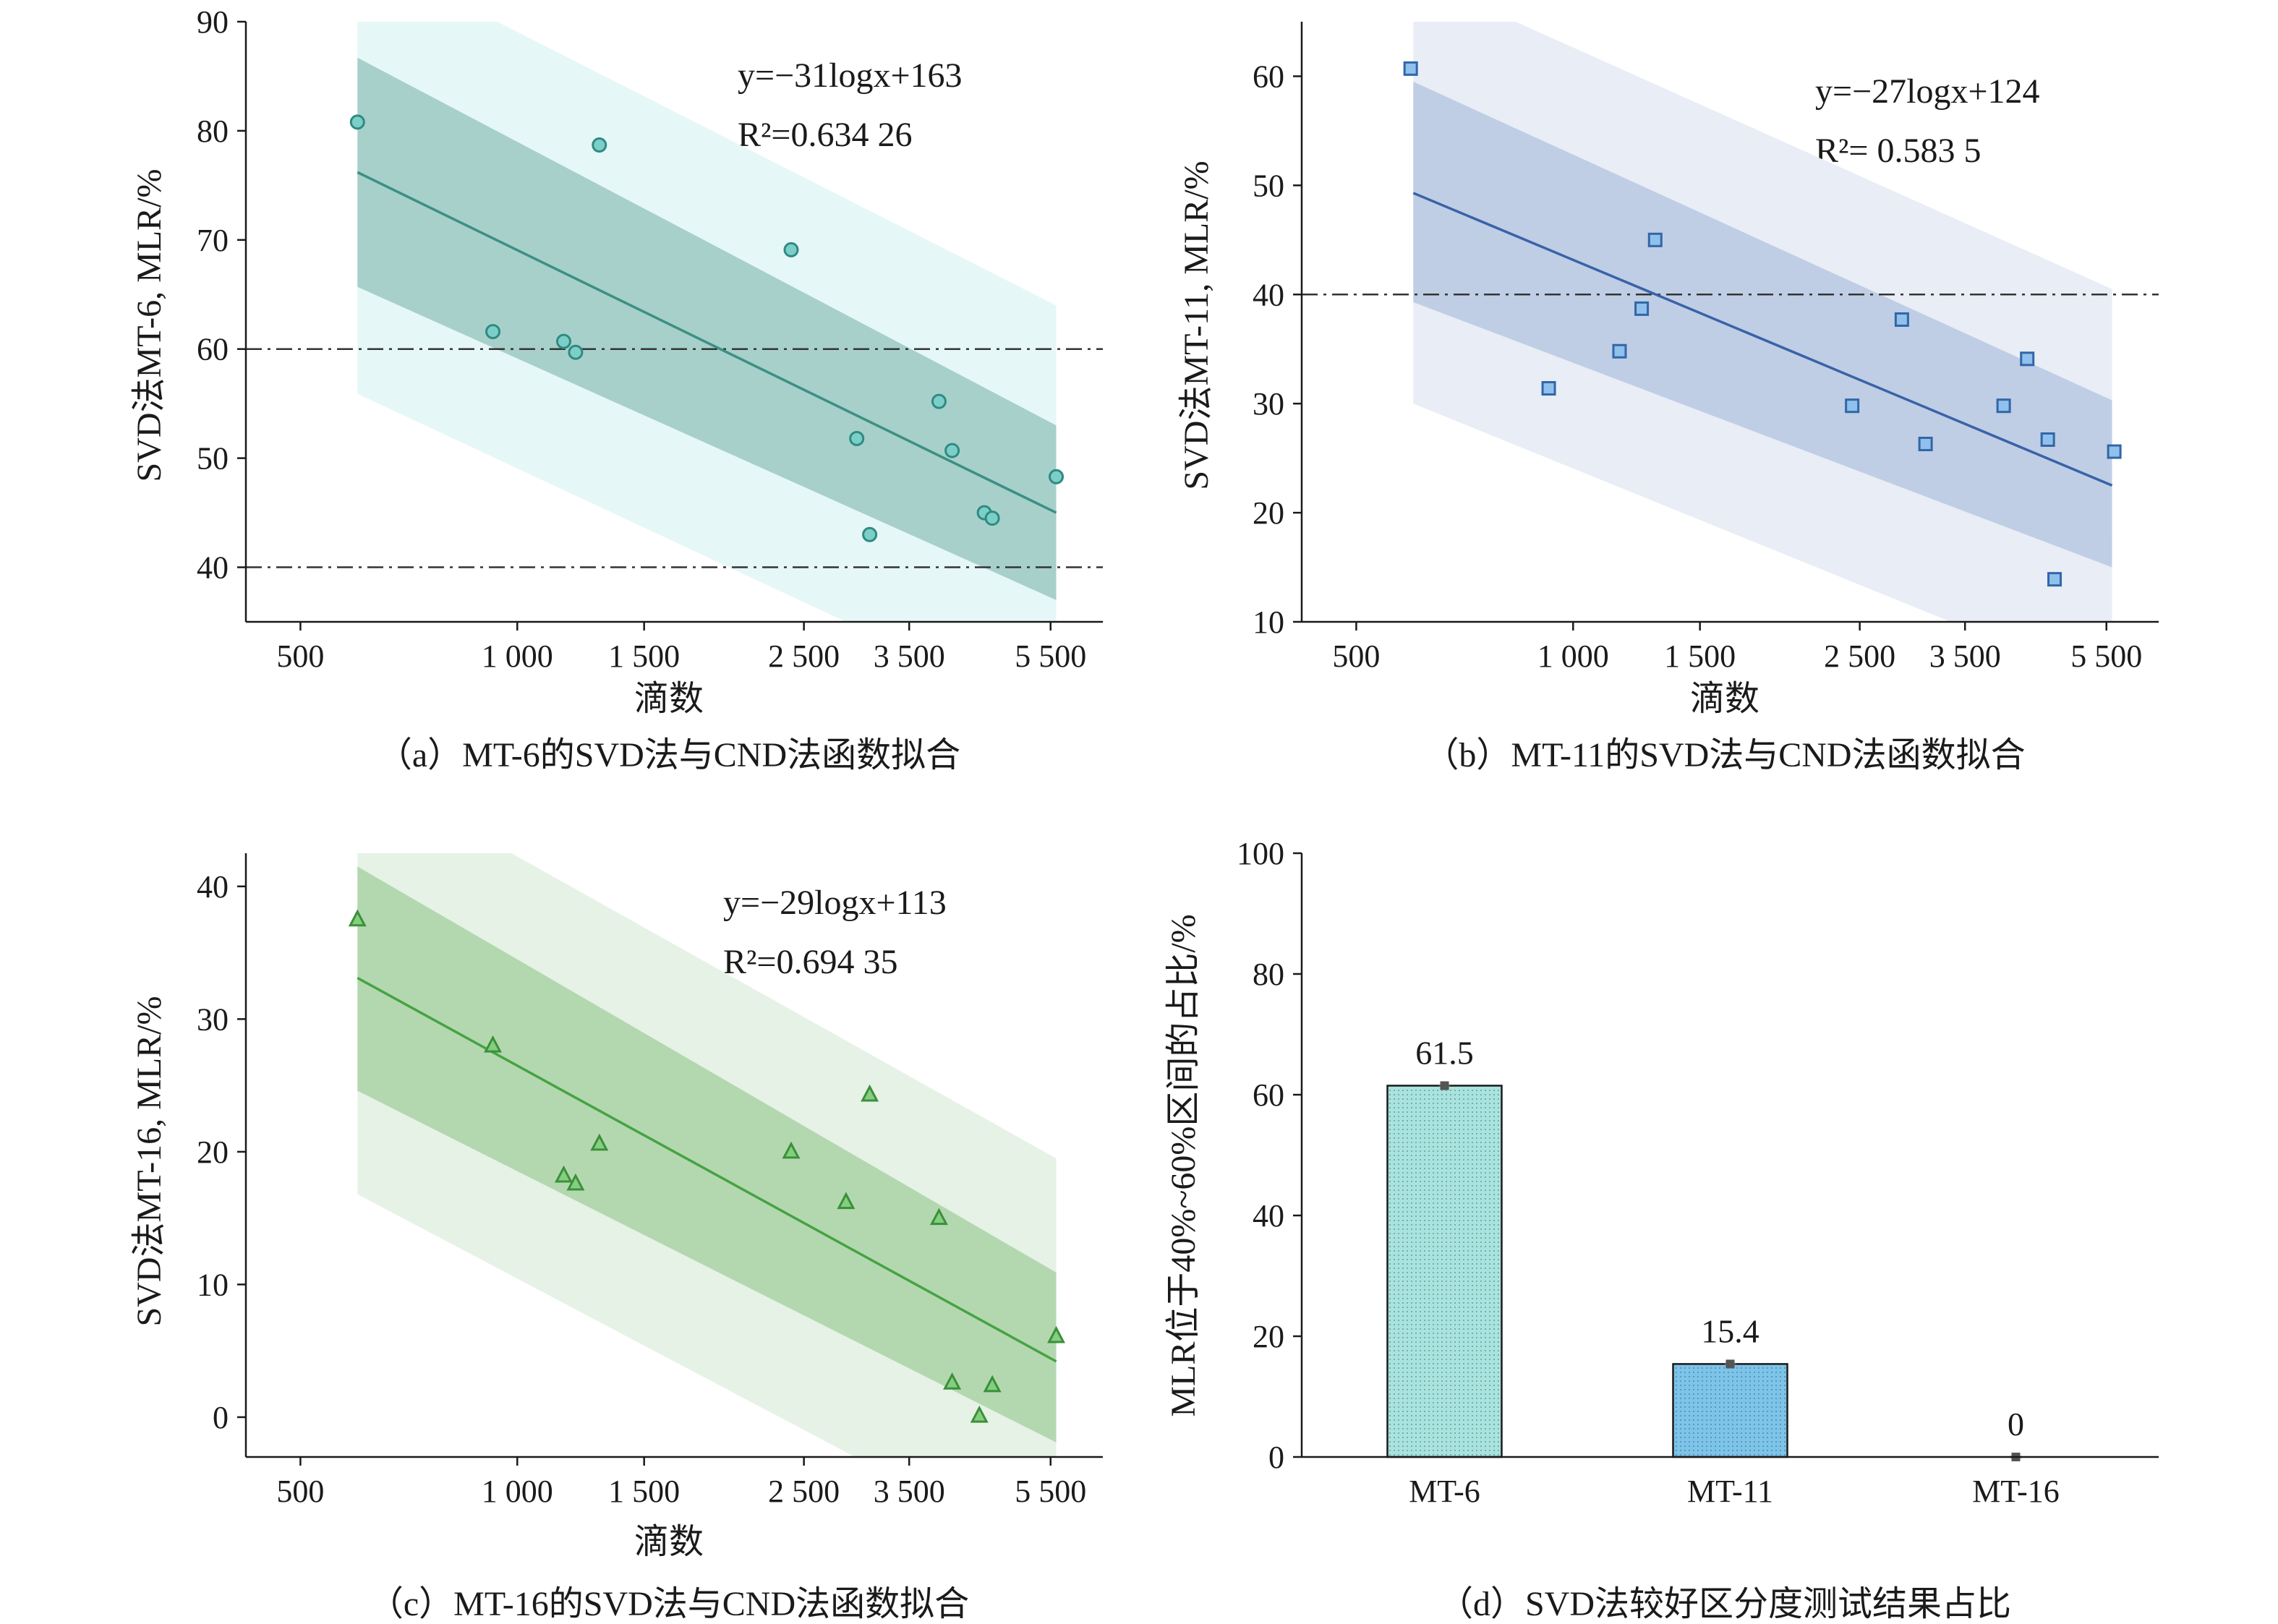  I want to click on y-axis-label: SVD法MT-11, MLR/%, so click(1196, 325).